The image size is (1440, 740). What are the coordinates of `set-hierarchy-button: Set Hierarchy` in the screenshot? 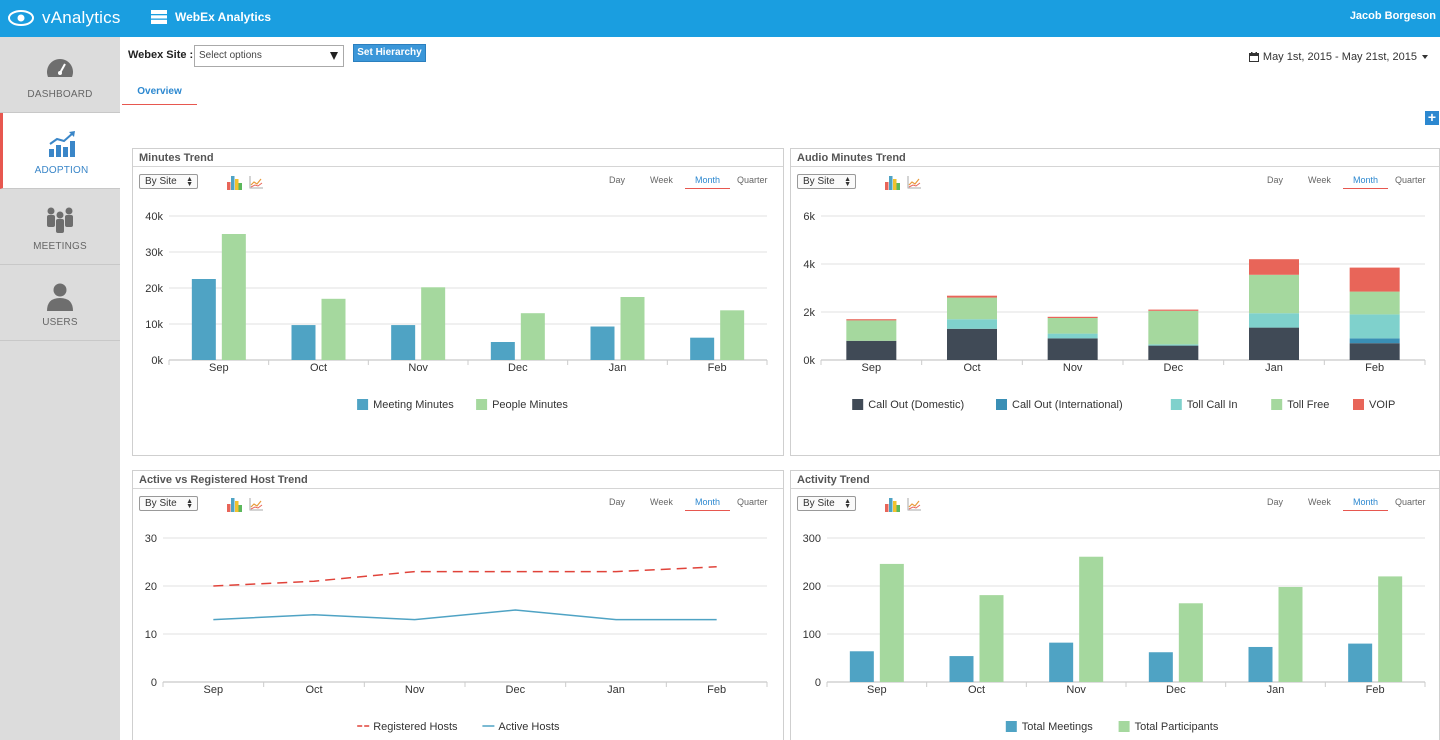 It's located at (389, 53).